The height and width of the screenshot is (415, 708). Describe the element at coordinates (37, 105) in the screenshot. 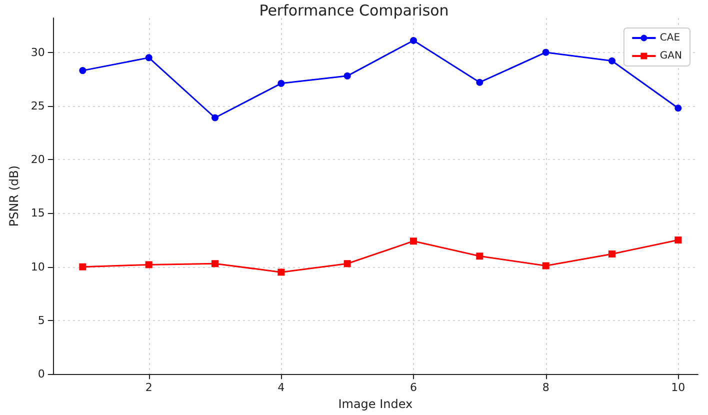

I see `y-tick-label: 25` at that location.